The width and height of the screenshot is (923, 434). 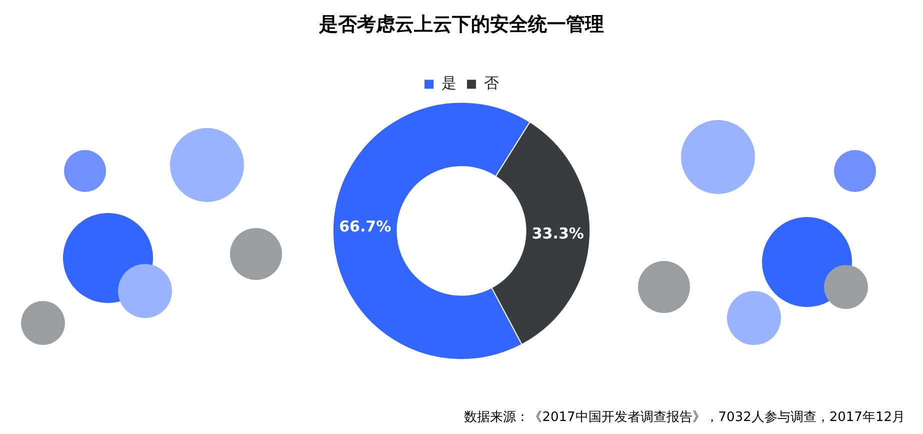 I want to click on data-label: 33.3%, so click(x=558, y=233).